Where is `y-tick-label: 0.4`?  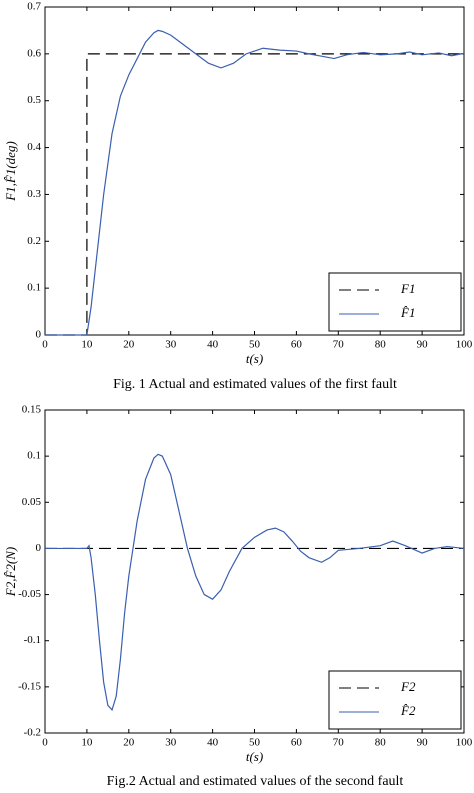 y-tick-label: 0.4 is located at coordinates (34, 147).